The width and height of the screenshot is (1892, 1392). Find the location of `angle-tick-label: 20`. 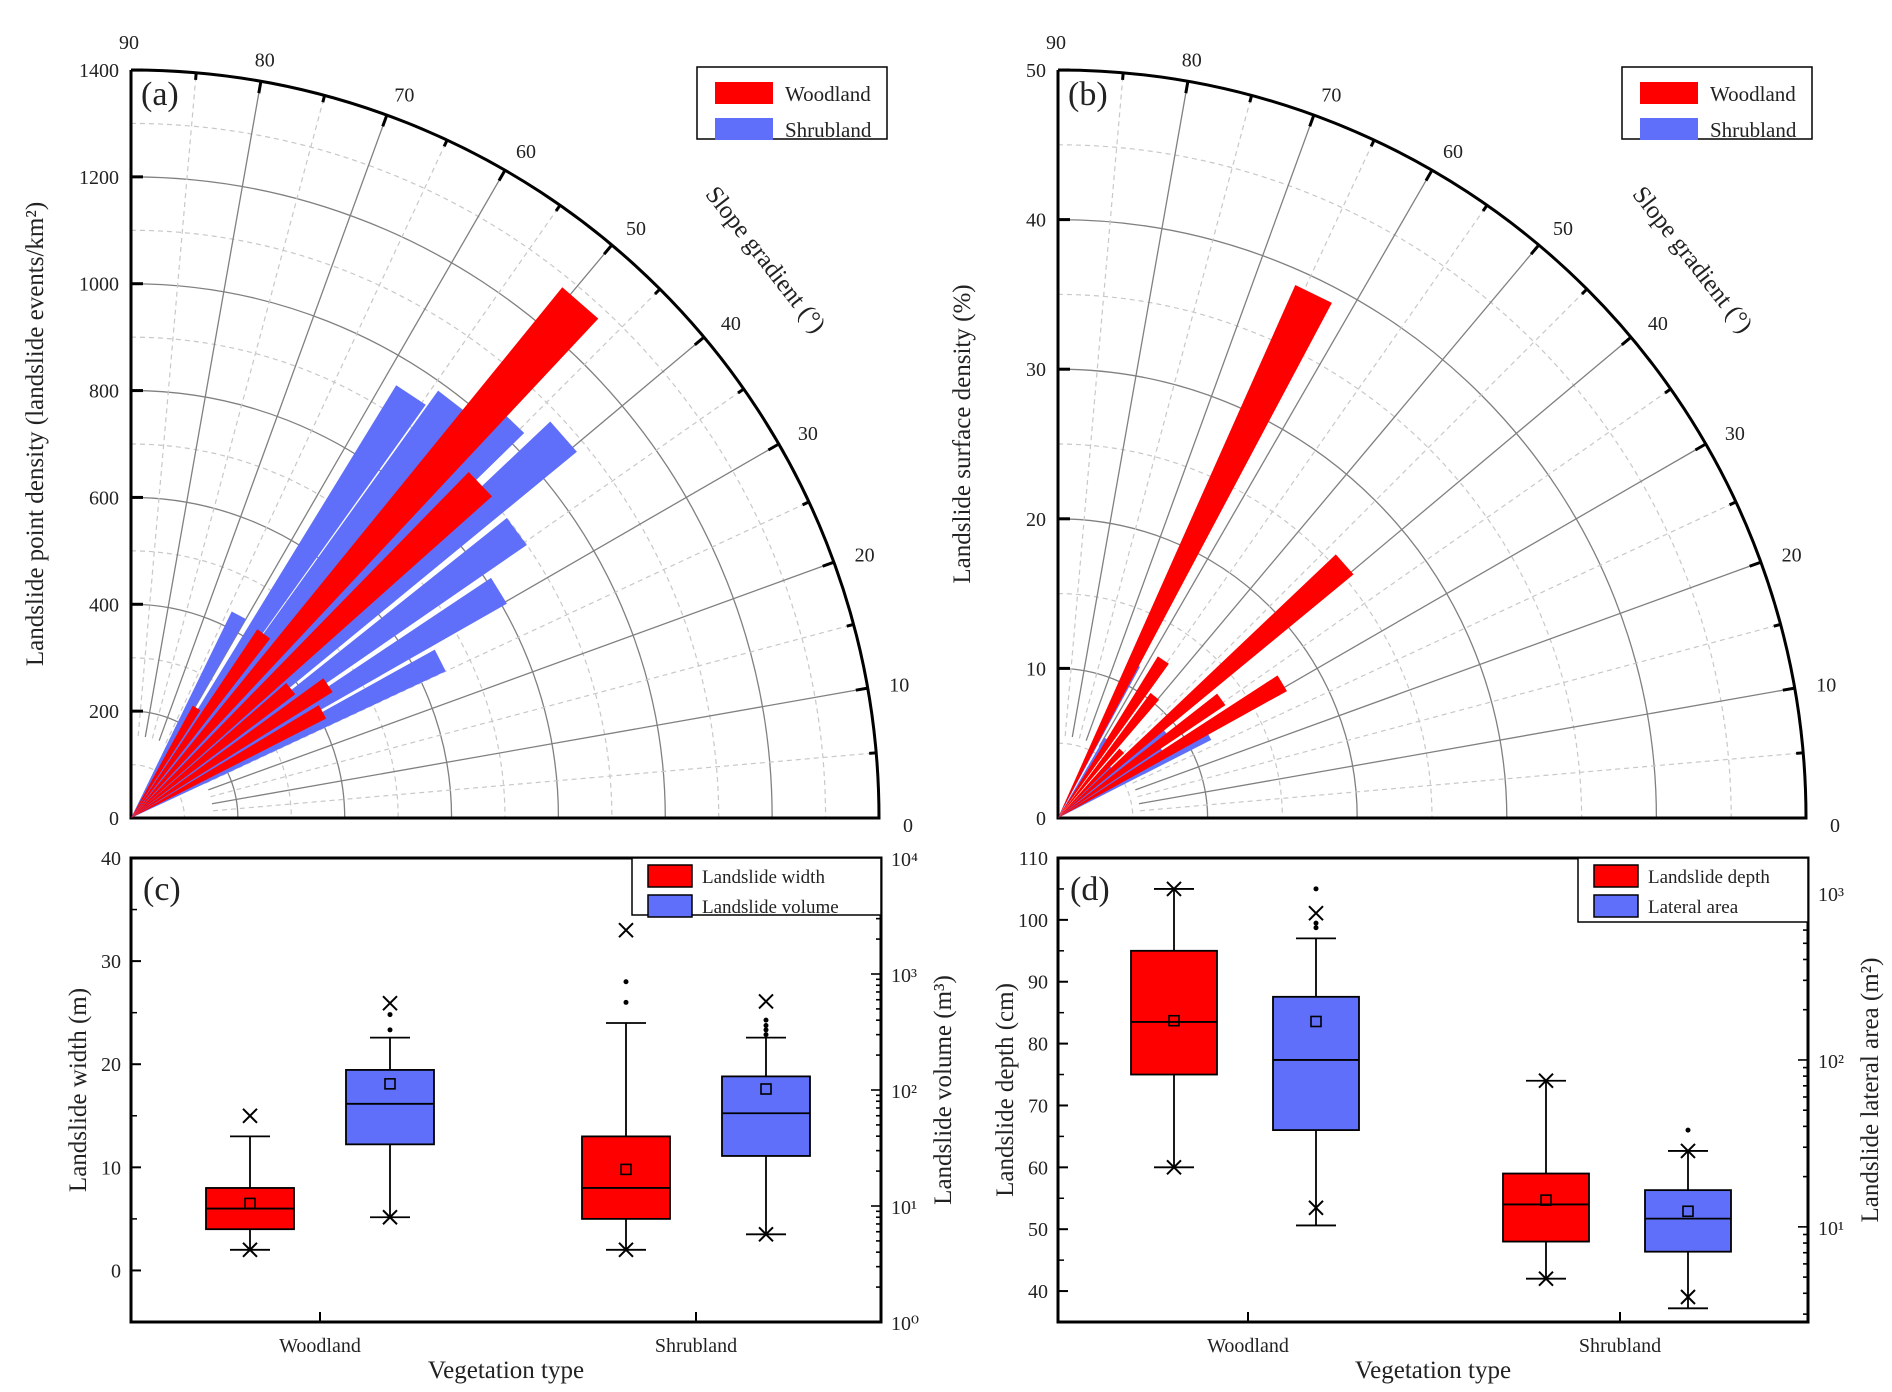

angle-tick-label: 20 is located at coordinates (865, 556).